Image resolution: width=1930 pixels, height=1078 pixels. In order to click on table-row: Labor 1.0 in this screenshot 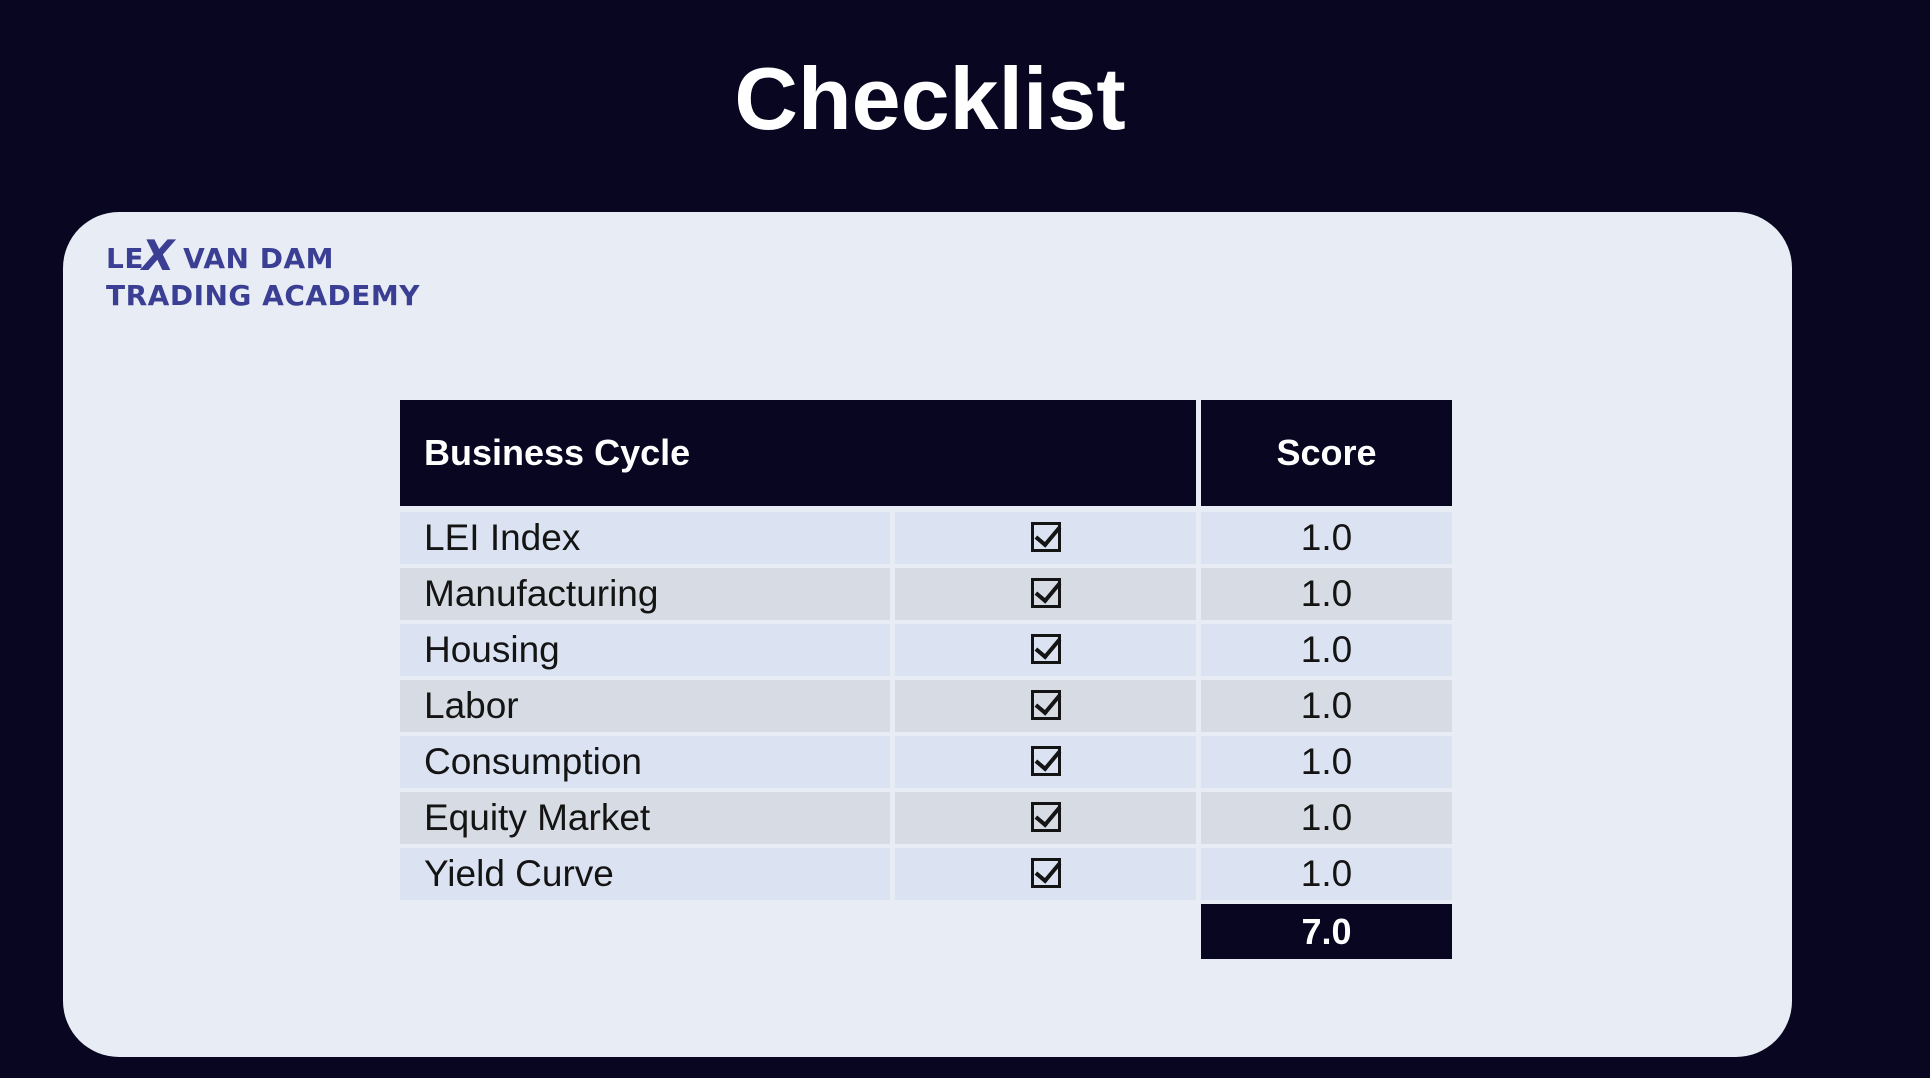, I will do `click(926, 708)`.